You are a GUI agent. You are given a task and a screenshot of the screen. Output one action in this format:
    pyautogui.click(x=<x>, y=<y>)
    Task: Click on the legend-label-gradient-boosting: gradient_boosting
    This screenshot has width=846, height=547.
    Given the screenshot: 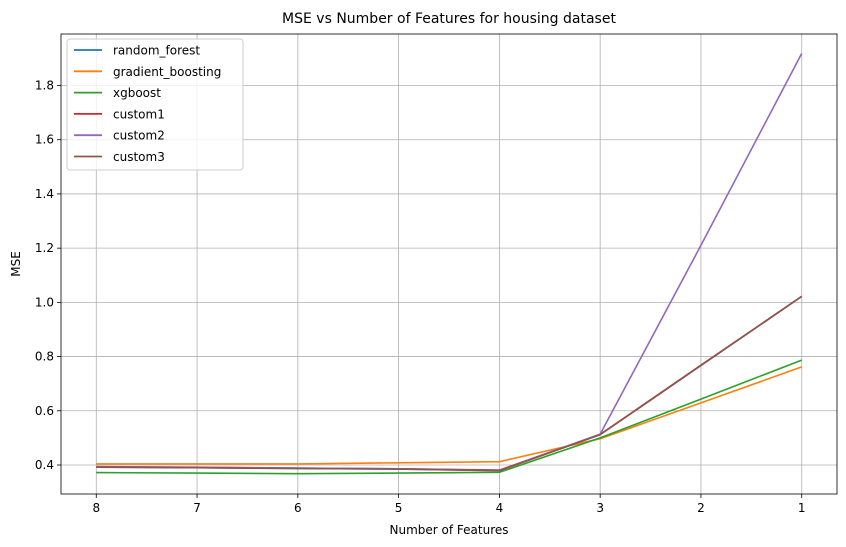 What is the action you would take?
    pyautogui.click(x=167, y=72)
    